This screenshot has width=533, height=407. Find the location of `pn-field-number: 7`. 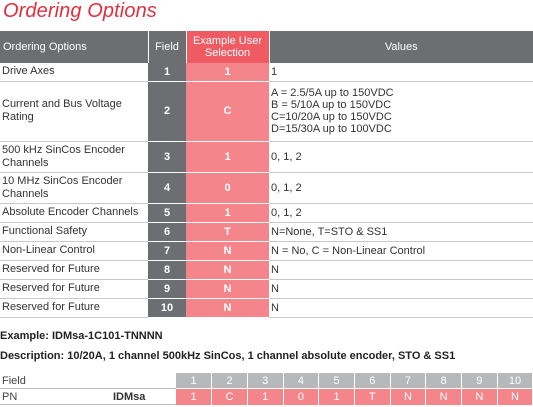

pn-field-number: 7 is located at coordinates (408, 381).